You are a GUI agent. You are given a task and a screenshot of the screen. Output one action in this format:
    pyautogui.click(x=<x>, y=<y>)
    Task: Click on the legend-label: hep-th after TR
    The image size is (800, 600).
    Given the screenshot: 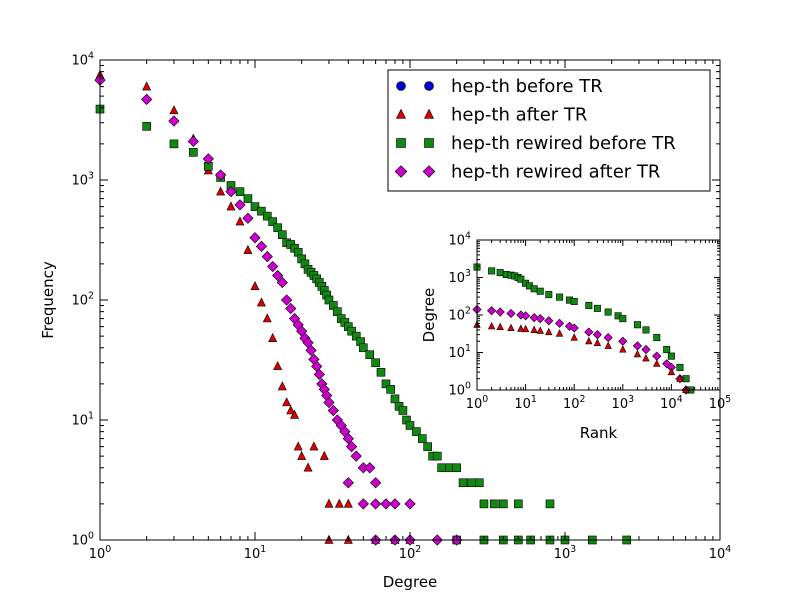 What is the action you would take?
    pyautogui.click(x=519, y=115)
    